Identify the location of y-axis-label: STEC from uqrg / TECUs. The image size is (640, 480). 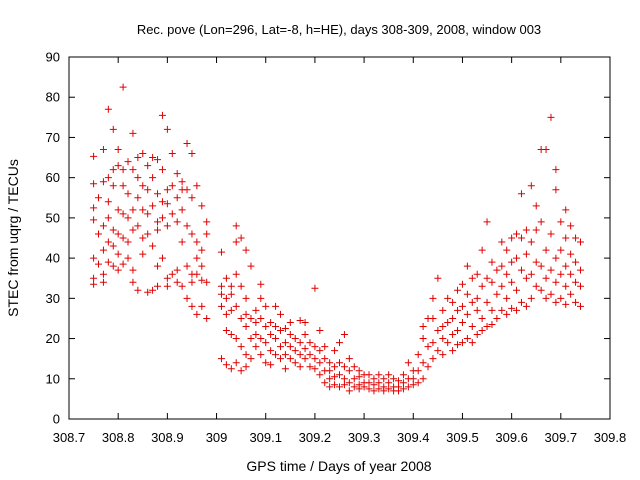
(13, 238).